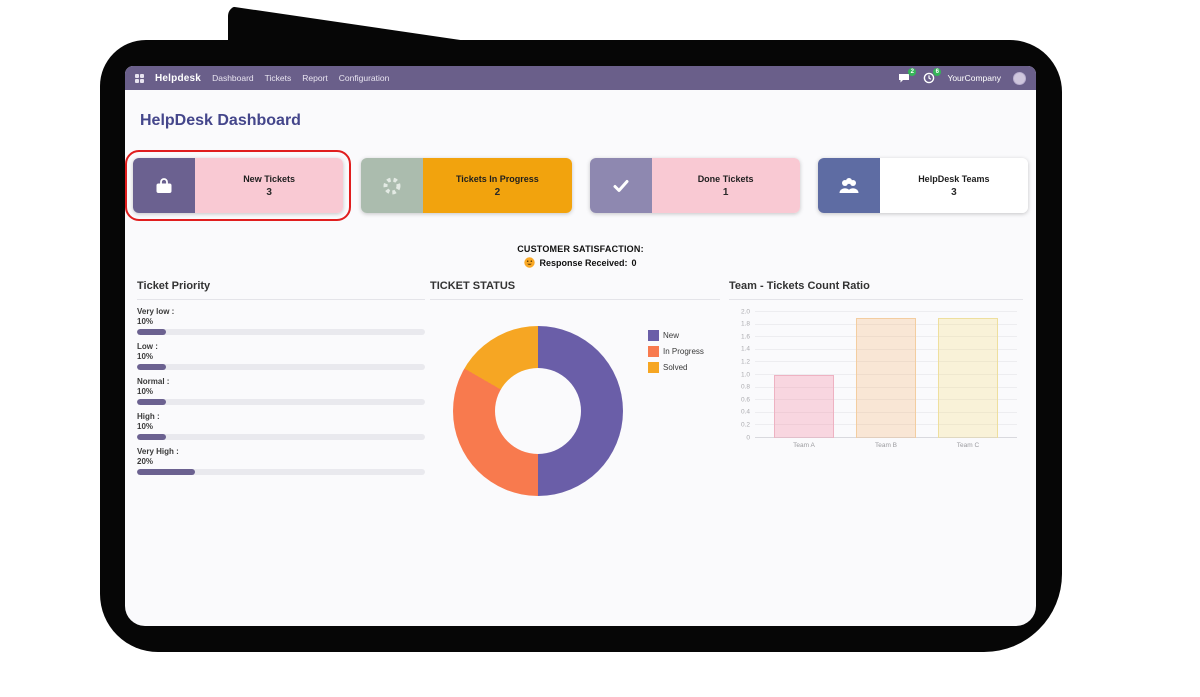  Describe the element at coordinates (671, 335) in the screenshot. I see `legend-label: New` at that location.